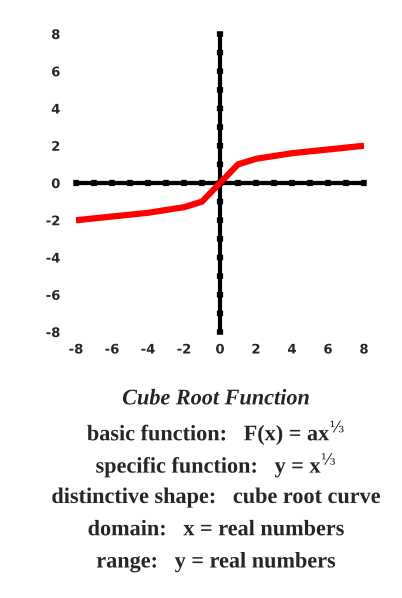  What do you see at coordinates (53, 257) in the screenshot?
I see `y-tick-label: -4` at bounding box center [53, 257].